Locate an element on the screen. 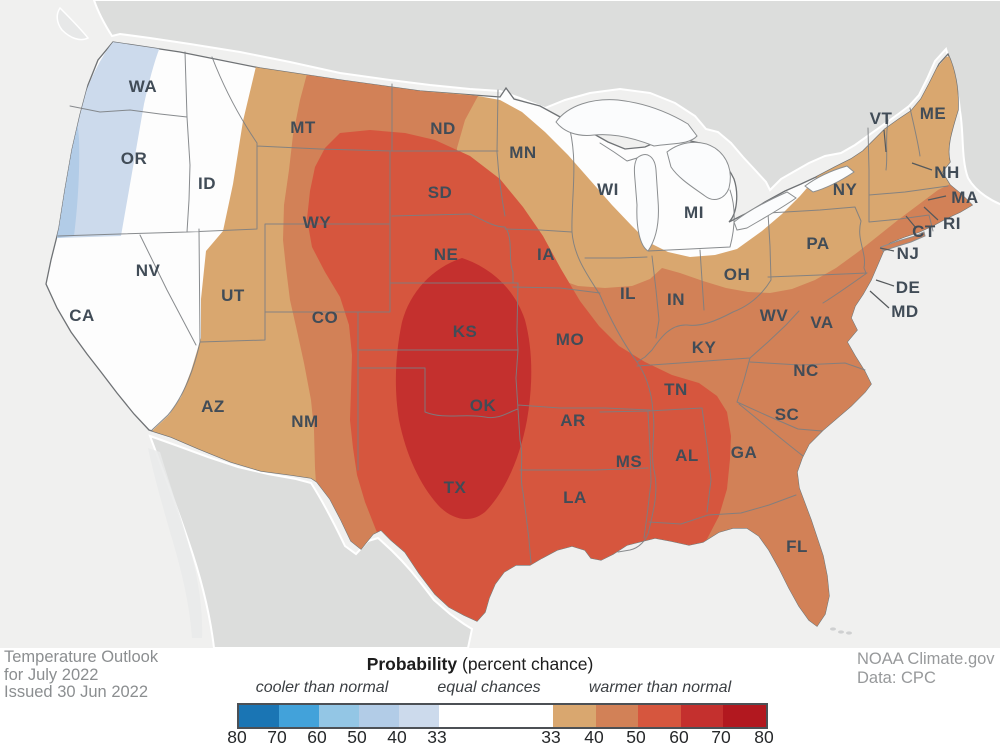 This screenshot has height=750, width=1000. tick-cool-60: 60 is located at coordinates (317, 737).